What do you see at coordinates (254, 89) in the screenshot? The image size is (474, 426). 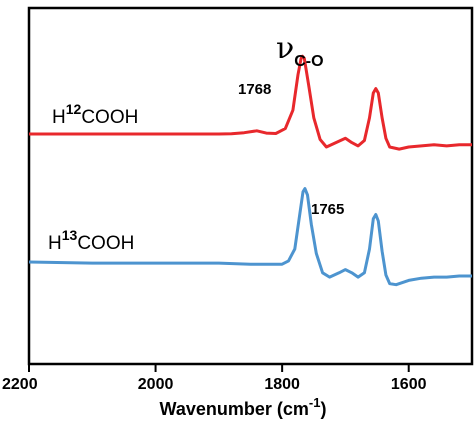 I see `peak-label-series-1: 1768` at bounding box center [254, 89].